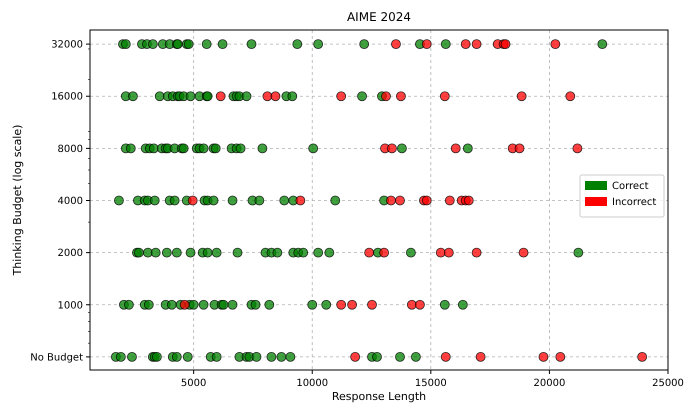 Image resolution: width=686 pixels, height=406 pixels. I want to click on y-tick-label: 32000, so click(67, 45).